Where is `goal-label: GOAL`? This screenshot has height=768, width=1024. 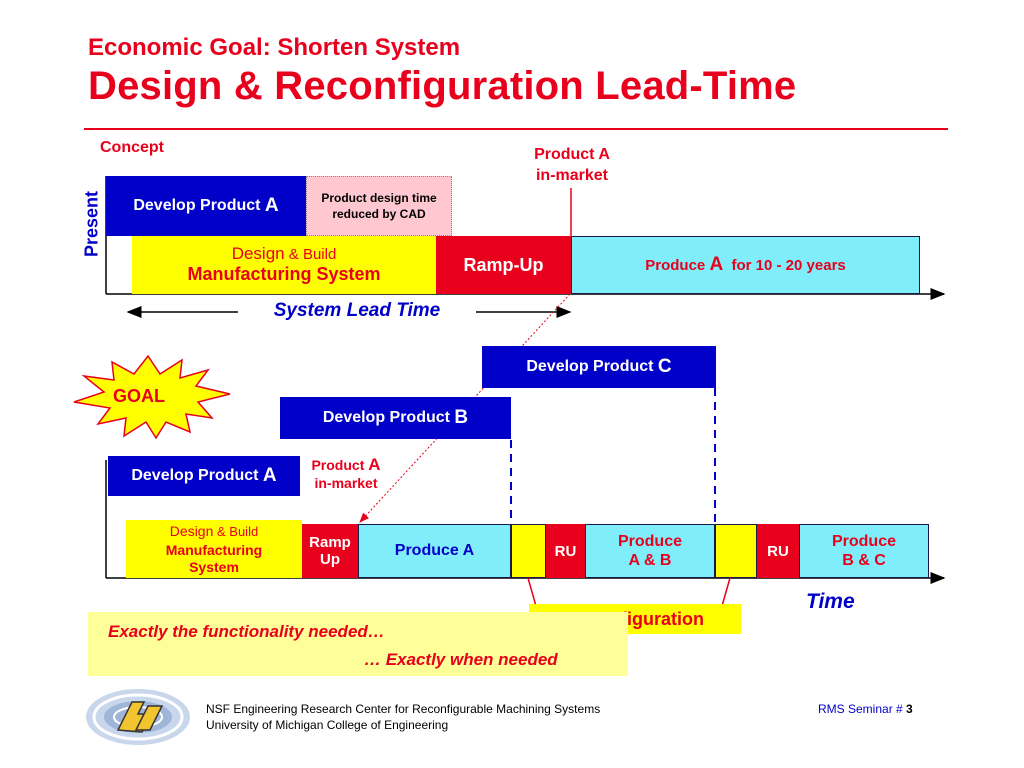 goal-label: GOAL is located at coordinates (139, 396).